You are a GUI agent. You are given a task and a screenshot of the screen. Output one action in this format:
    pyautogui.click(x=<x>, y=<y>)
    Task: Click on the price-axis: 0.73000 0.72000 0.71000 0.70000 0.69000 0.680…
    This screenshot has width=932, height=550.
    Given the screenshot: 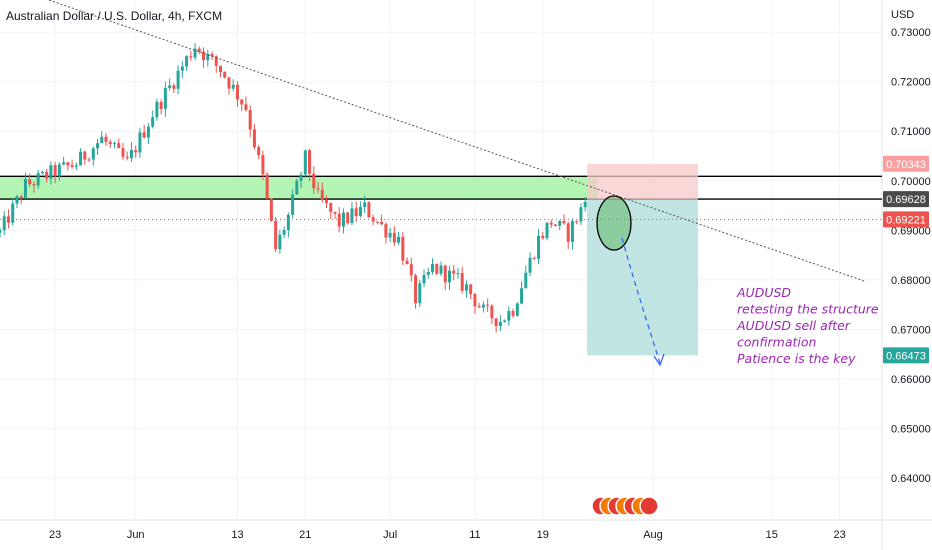 What is the action you would take?
    pyautogui.click(x=911, y=256)
    